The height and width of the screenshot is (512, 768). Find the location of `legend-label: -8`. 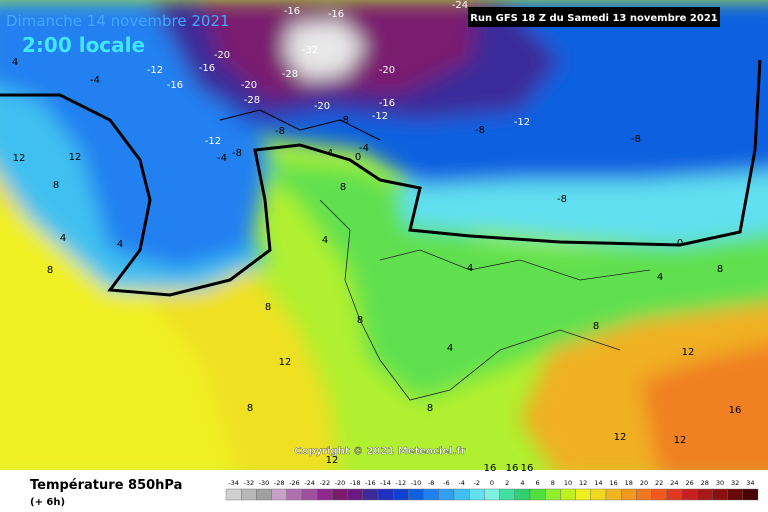

legend-label: -8 is located at coordinates (431, 483).